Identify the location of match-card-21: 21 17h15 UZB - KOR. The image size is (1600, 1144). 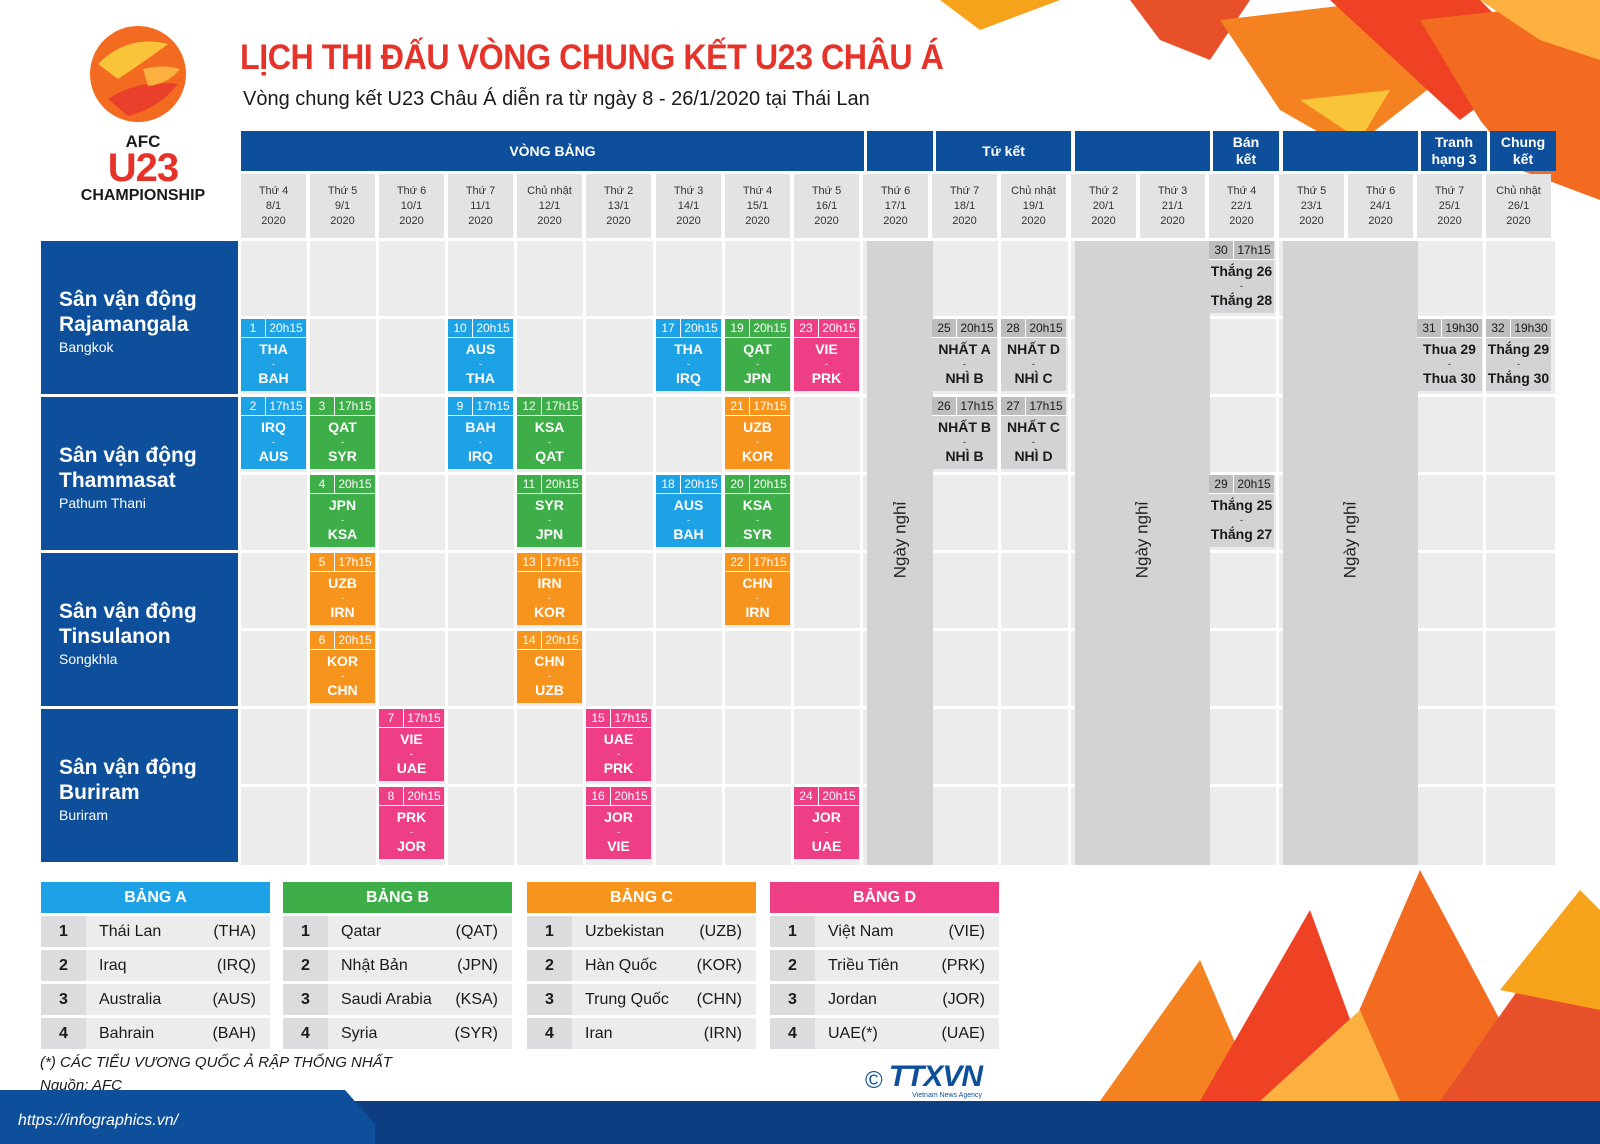
(757, 433).